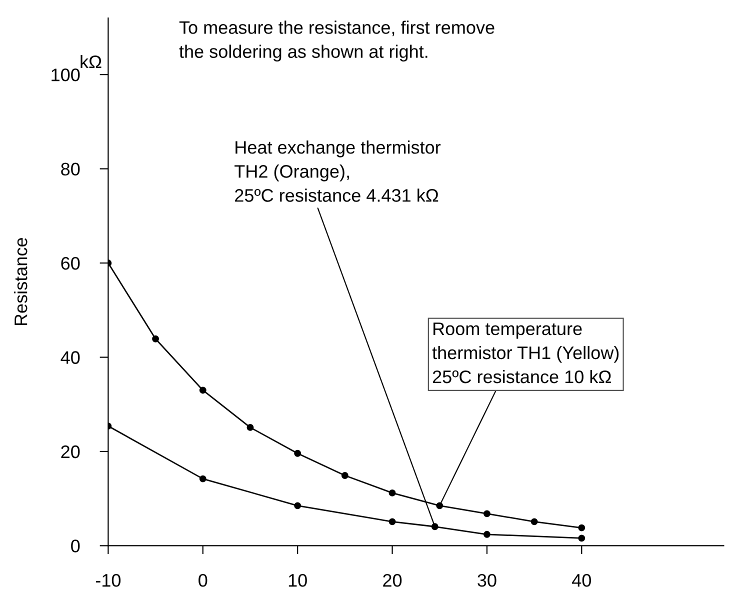 The height and width of the screenshot is (601, 731). Describe the element at coordinates (21, 282) in the screenshot. I see `y-axis-title: Resistance` at that location.